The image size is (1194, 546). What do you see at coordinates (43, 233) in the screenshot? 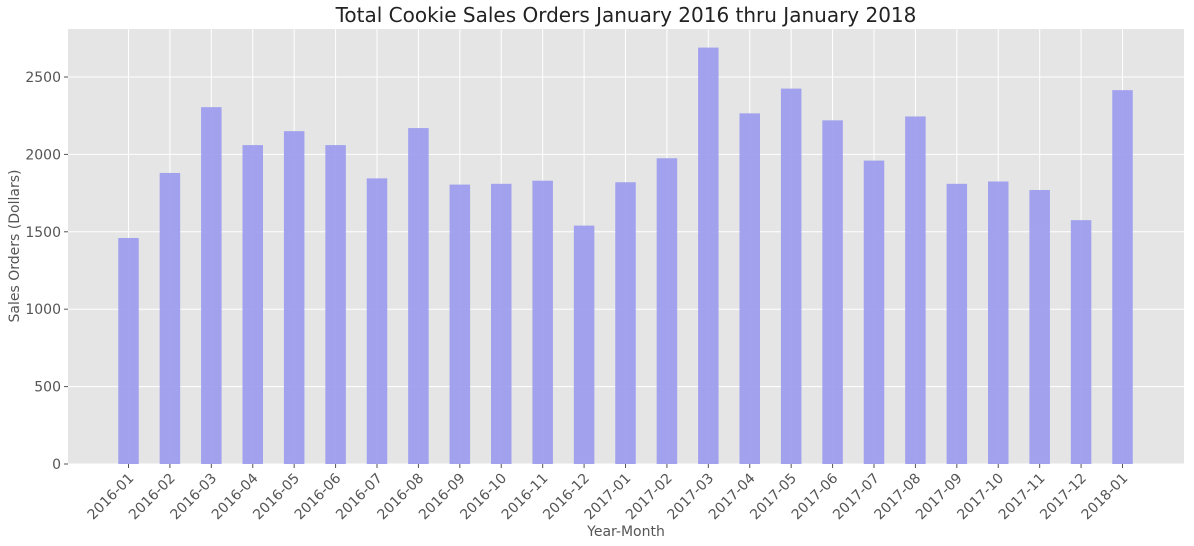
I see `y-tick-label: 1500` at bounding box center [43, 233].